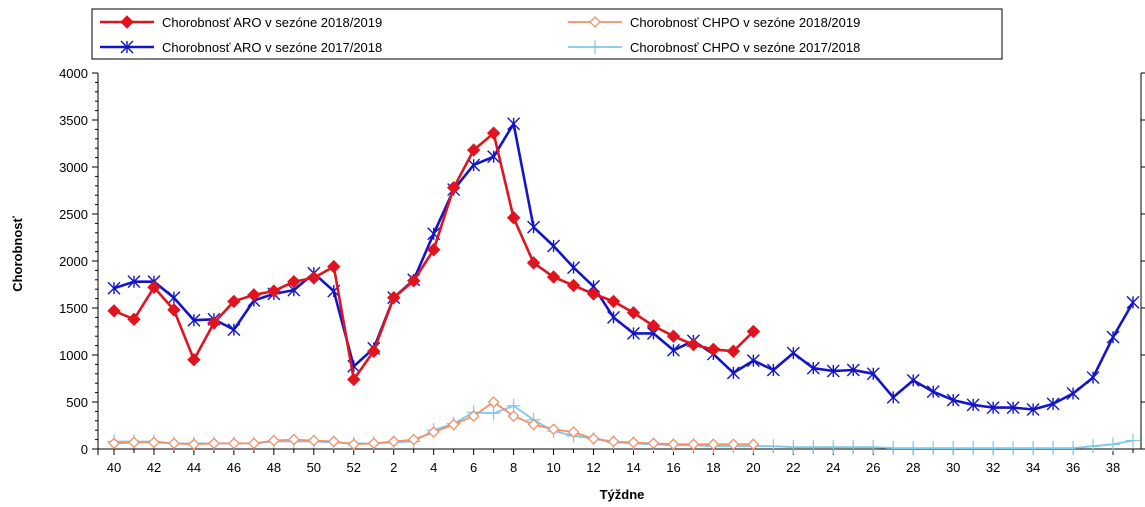 The image size is (1145, 507). Describe the element at coordinates (234, 467) in the screenshot. I see `x-tick-label: 46` at that location.